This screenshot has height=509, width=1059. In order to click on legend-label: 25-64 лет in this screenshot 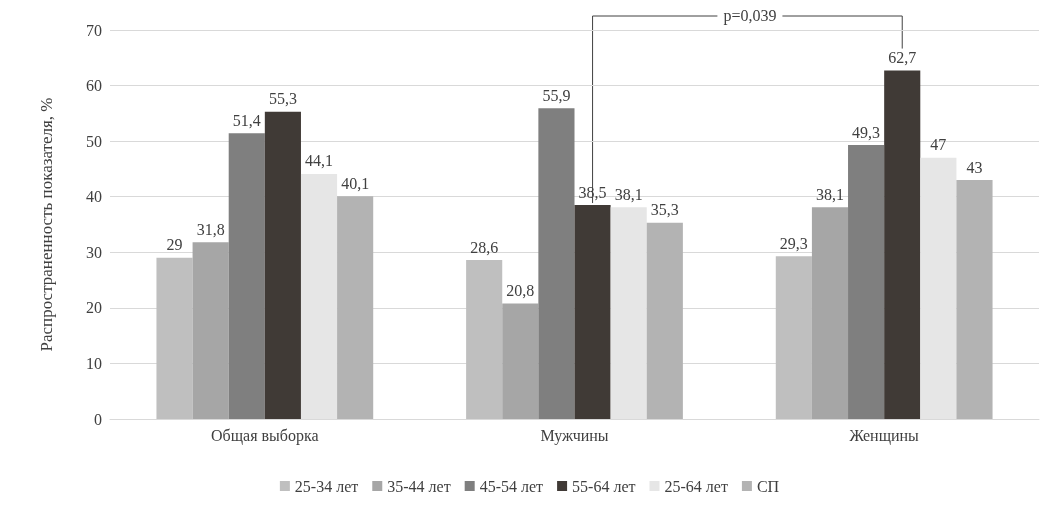, I will do `click(696, 486)`.